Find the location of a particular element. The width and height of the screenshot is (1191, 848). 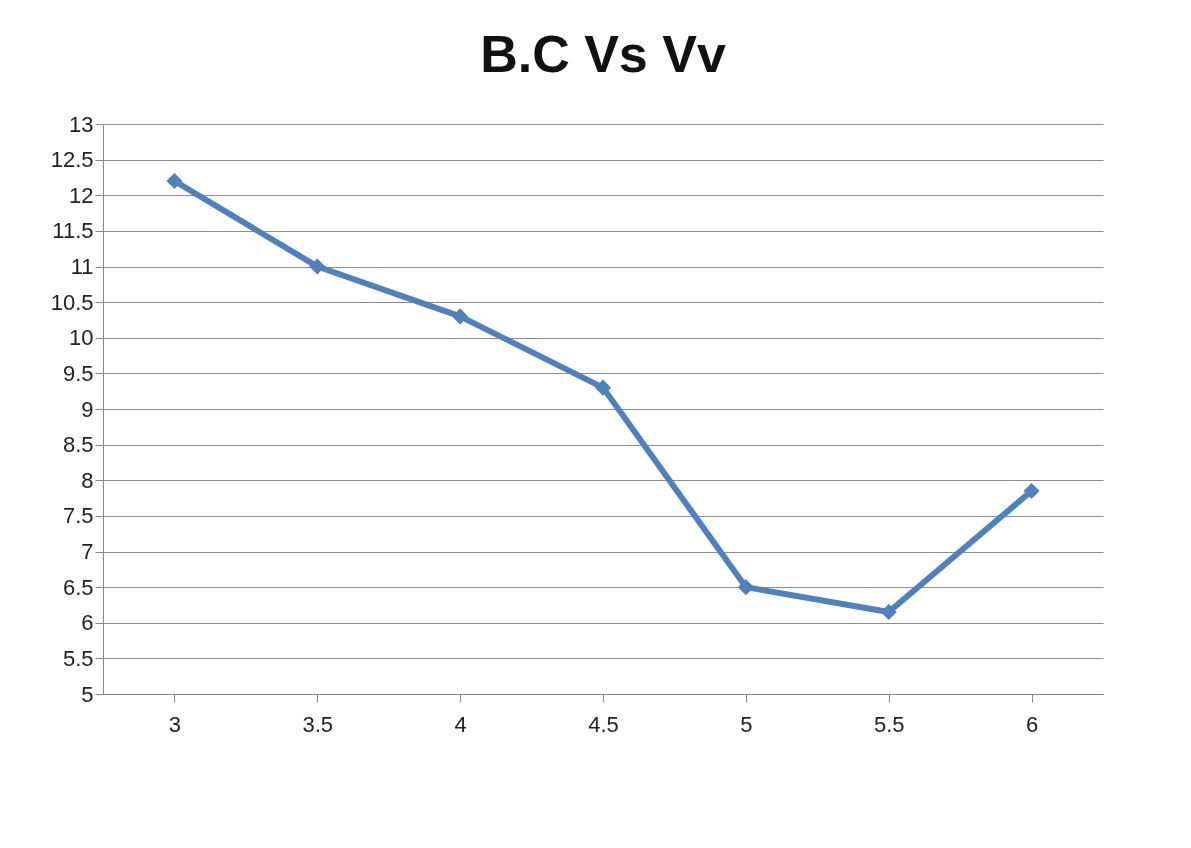

x-tick-label: 6 is located at coordinates (1032, 724).